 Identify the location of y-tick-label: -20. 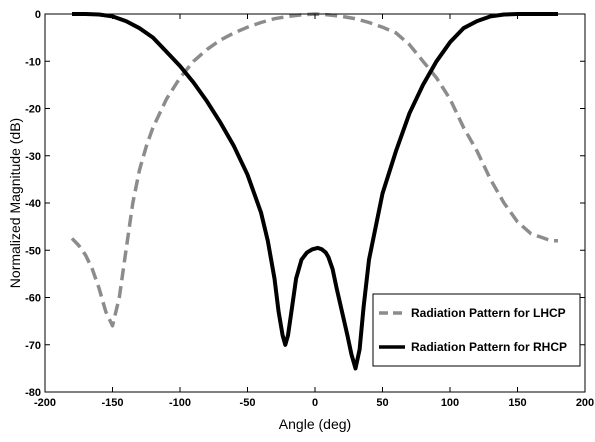
(33, 110).